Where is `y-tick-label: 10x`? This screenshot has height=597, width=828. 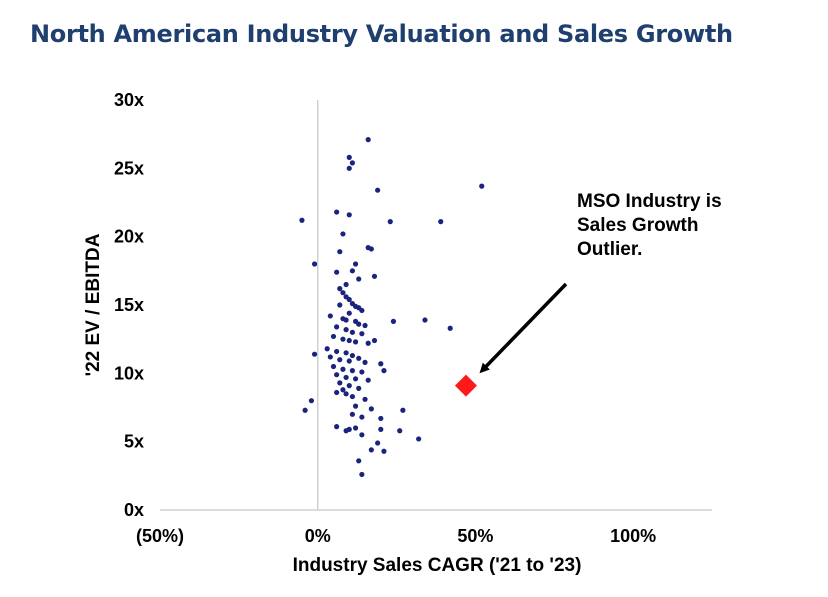 y-tick-label: 10x is located at coordinates (129, 373).